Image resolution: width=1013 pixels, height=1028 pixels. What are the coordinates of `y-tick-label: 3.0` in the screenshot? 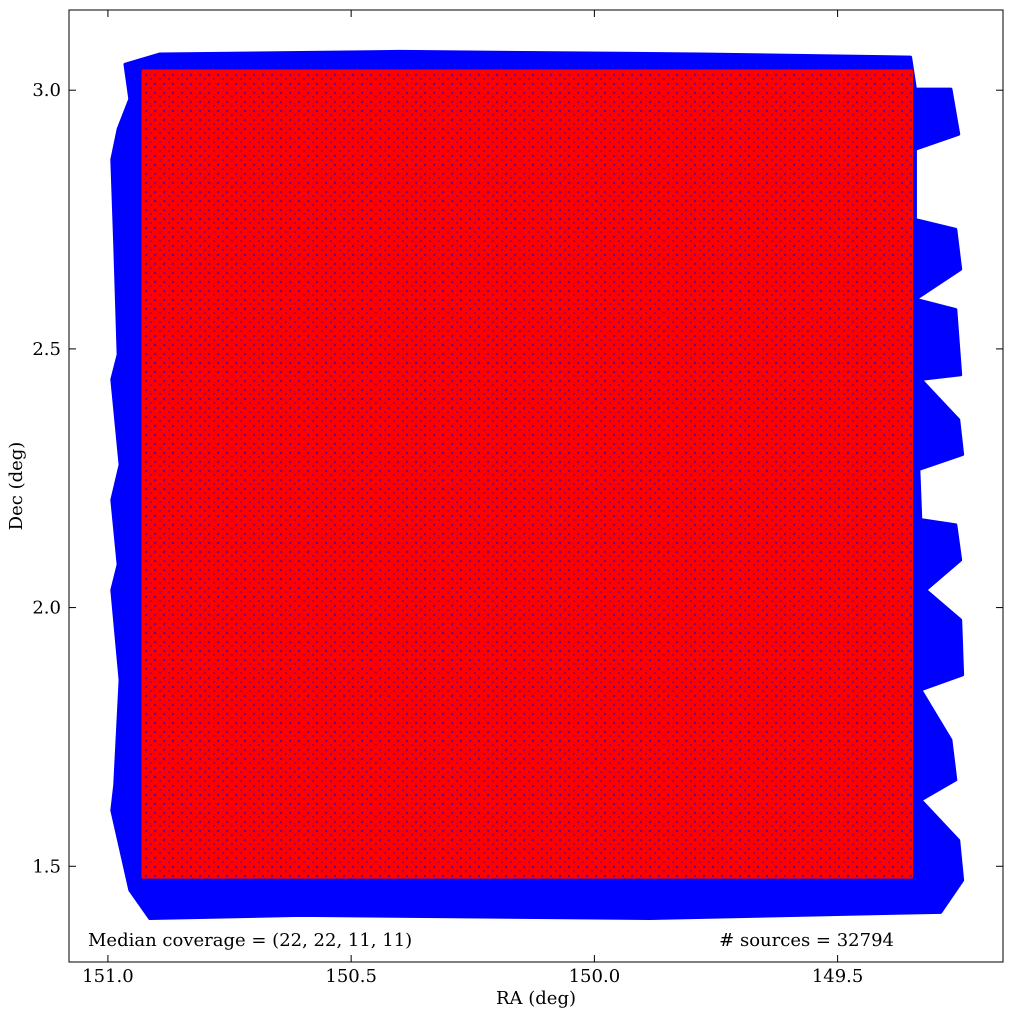 It's located at (46, 90).